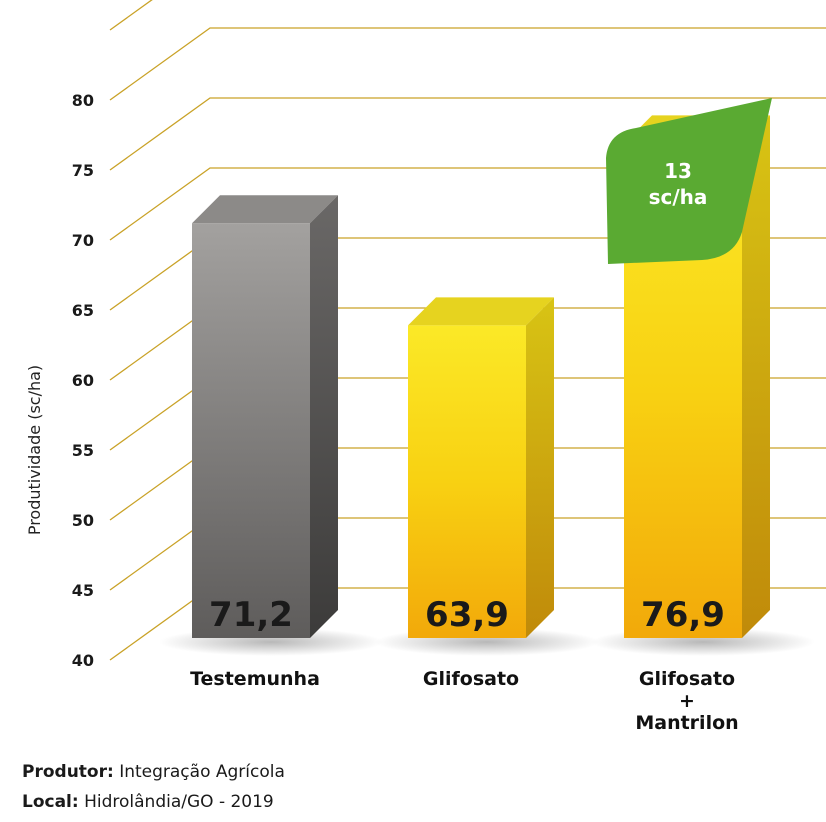  Describe the element at coordinates (83, 450) in the screenshot. I see `y-tick-label: 55` at that location.